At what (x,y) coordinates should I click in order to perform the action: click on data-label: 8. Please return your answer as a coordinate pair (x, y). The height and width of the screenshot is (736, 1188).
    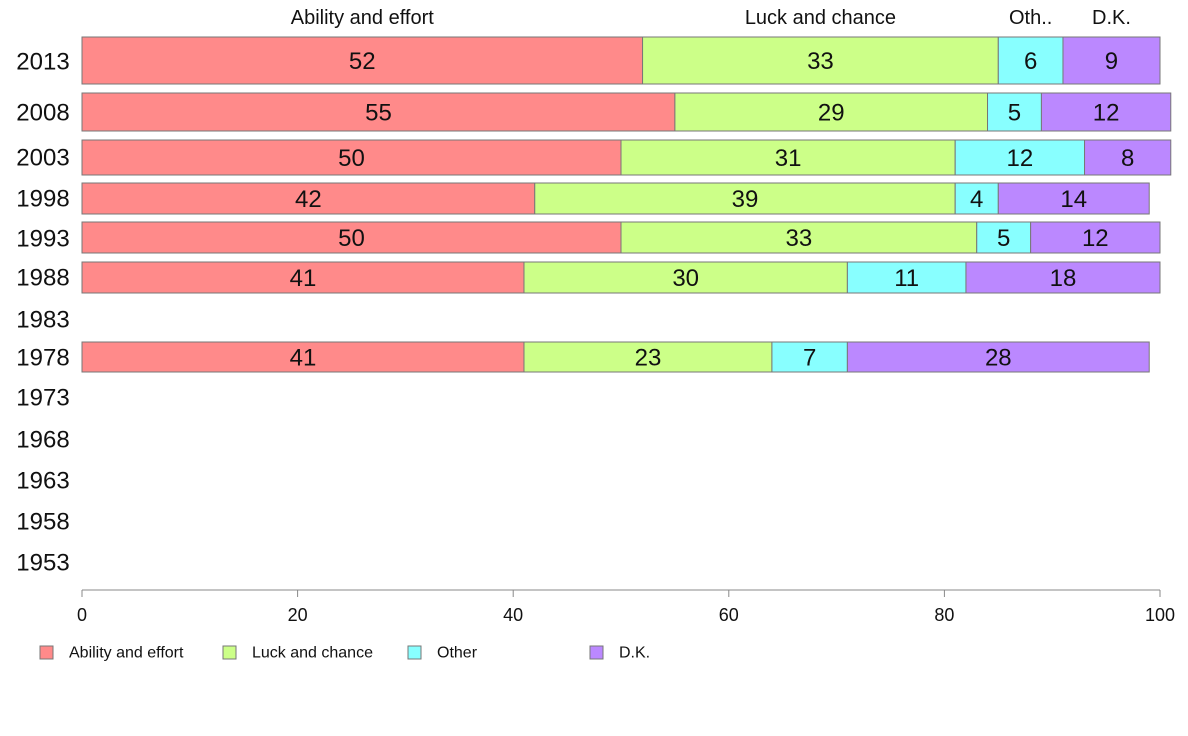
    Looking at the image, I should click on (1127, 158).